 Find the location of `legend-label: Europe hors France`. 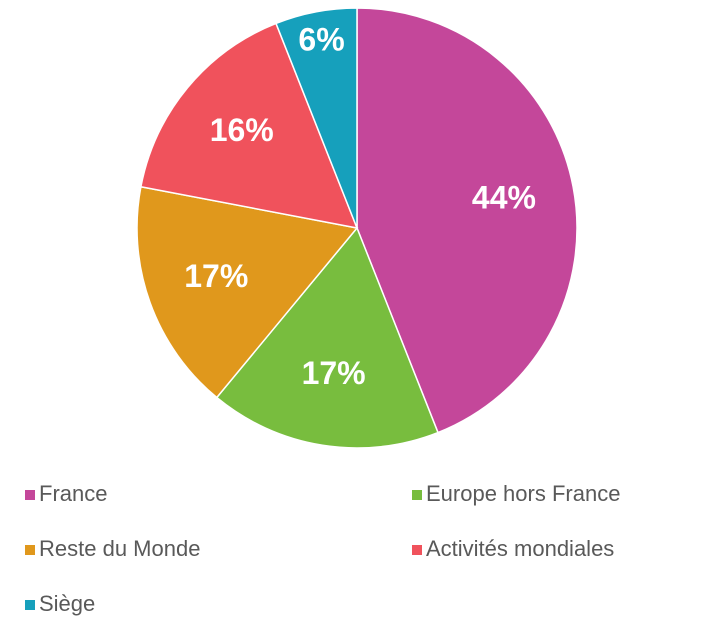

legend-label: Europe hors France is located at coordinates (523, 493).